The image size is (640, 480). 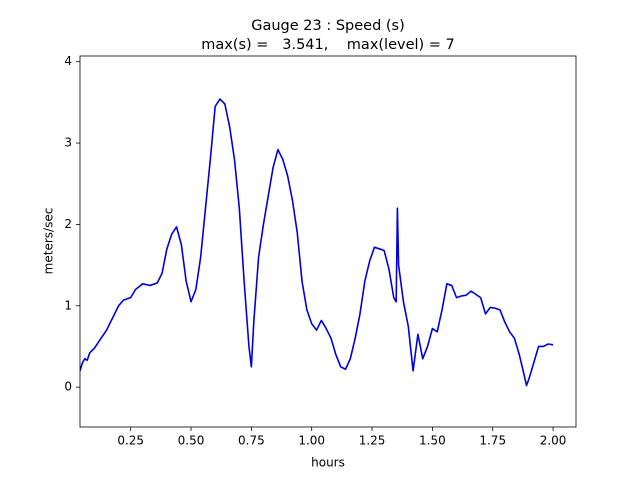 What do you see at coordinates (328, 45) in the screenshot?
I see `chart-subtitle: max(s) = 3.541, max(level) = 7` at bounding box center [328, 45].